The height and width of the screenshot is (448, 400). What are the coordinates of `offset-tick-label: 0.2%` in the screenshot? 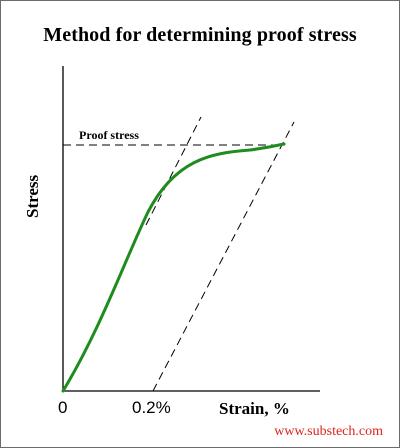 It's located at (151, 407).